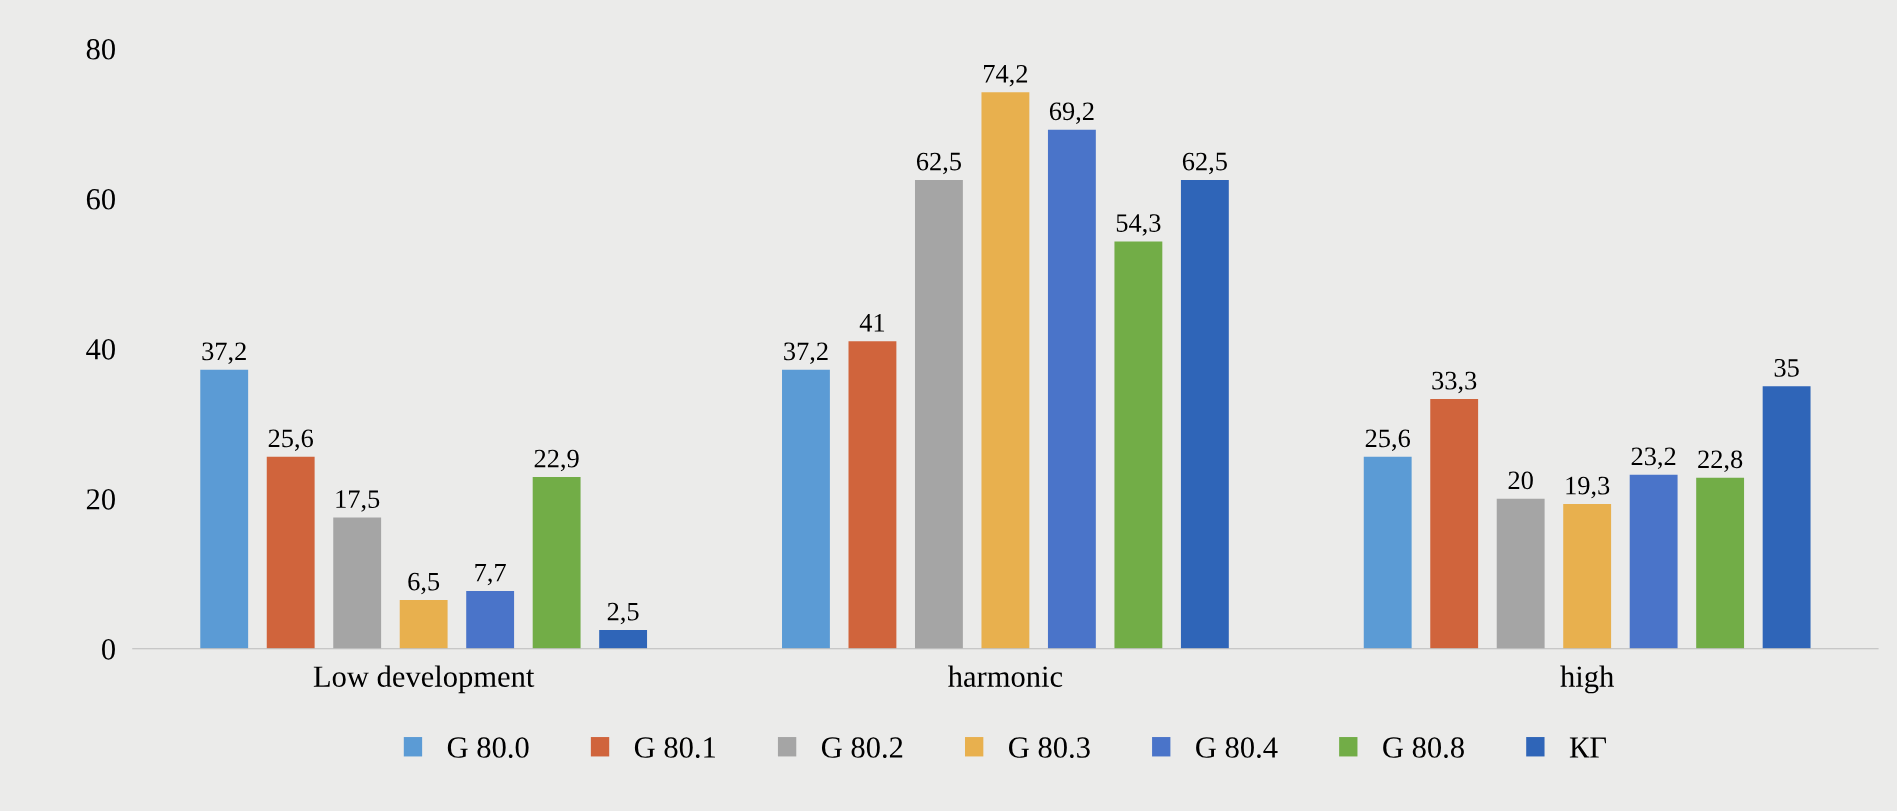  Describe the element at coordinates (674, 747) in the screenshot. I see `legend-label: G 80.1` at that location.